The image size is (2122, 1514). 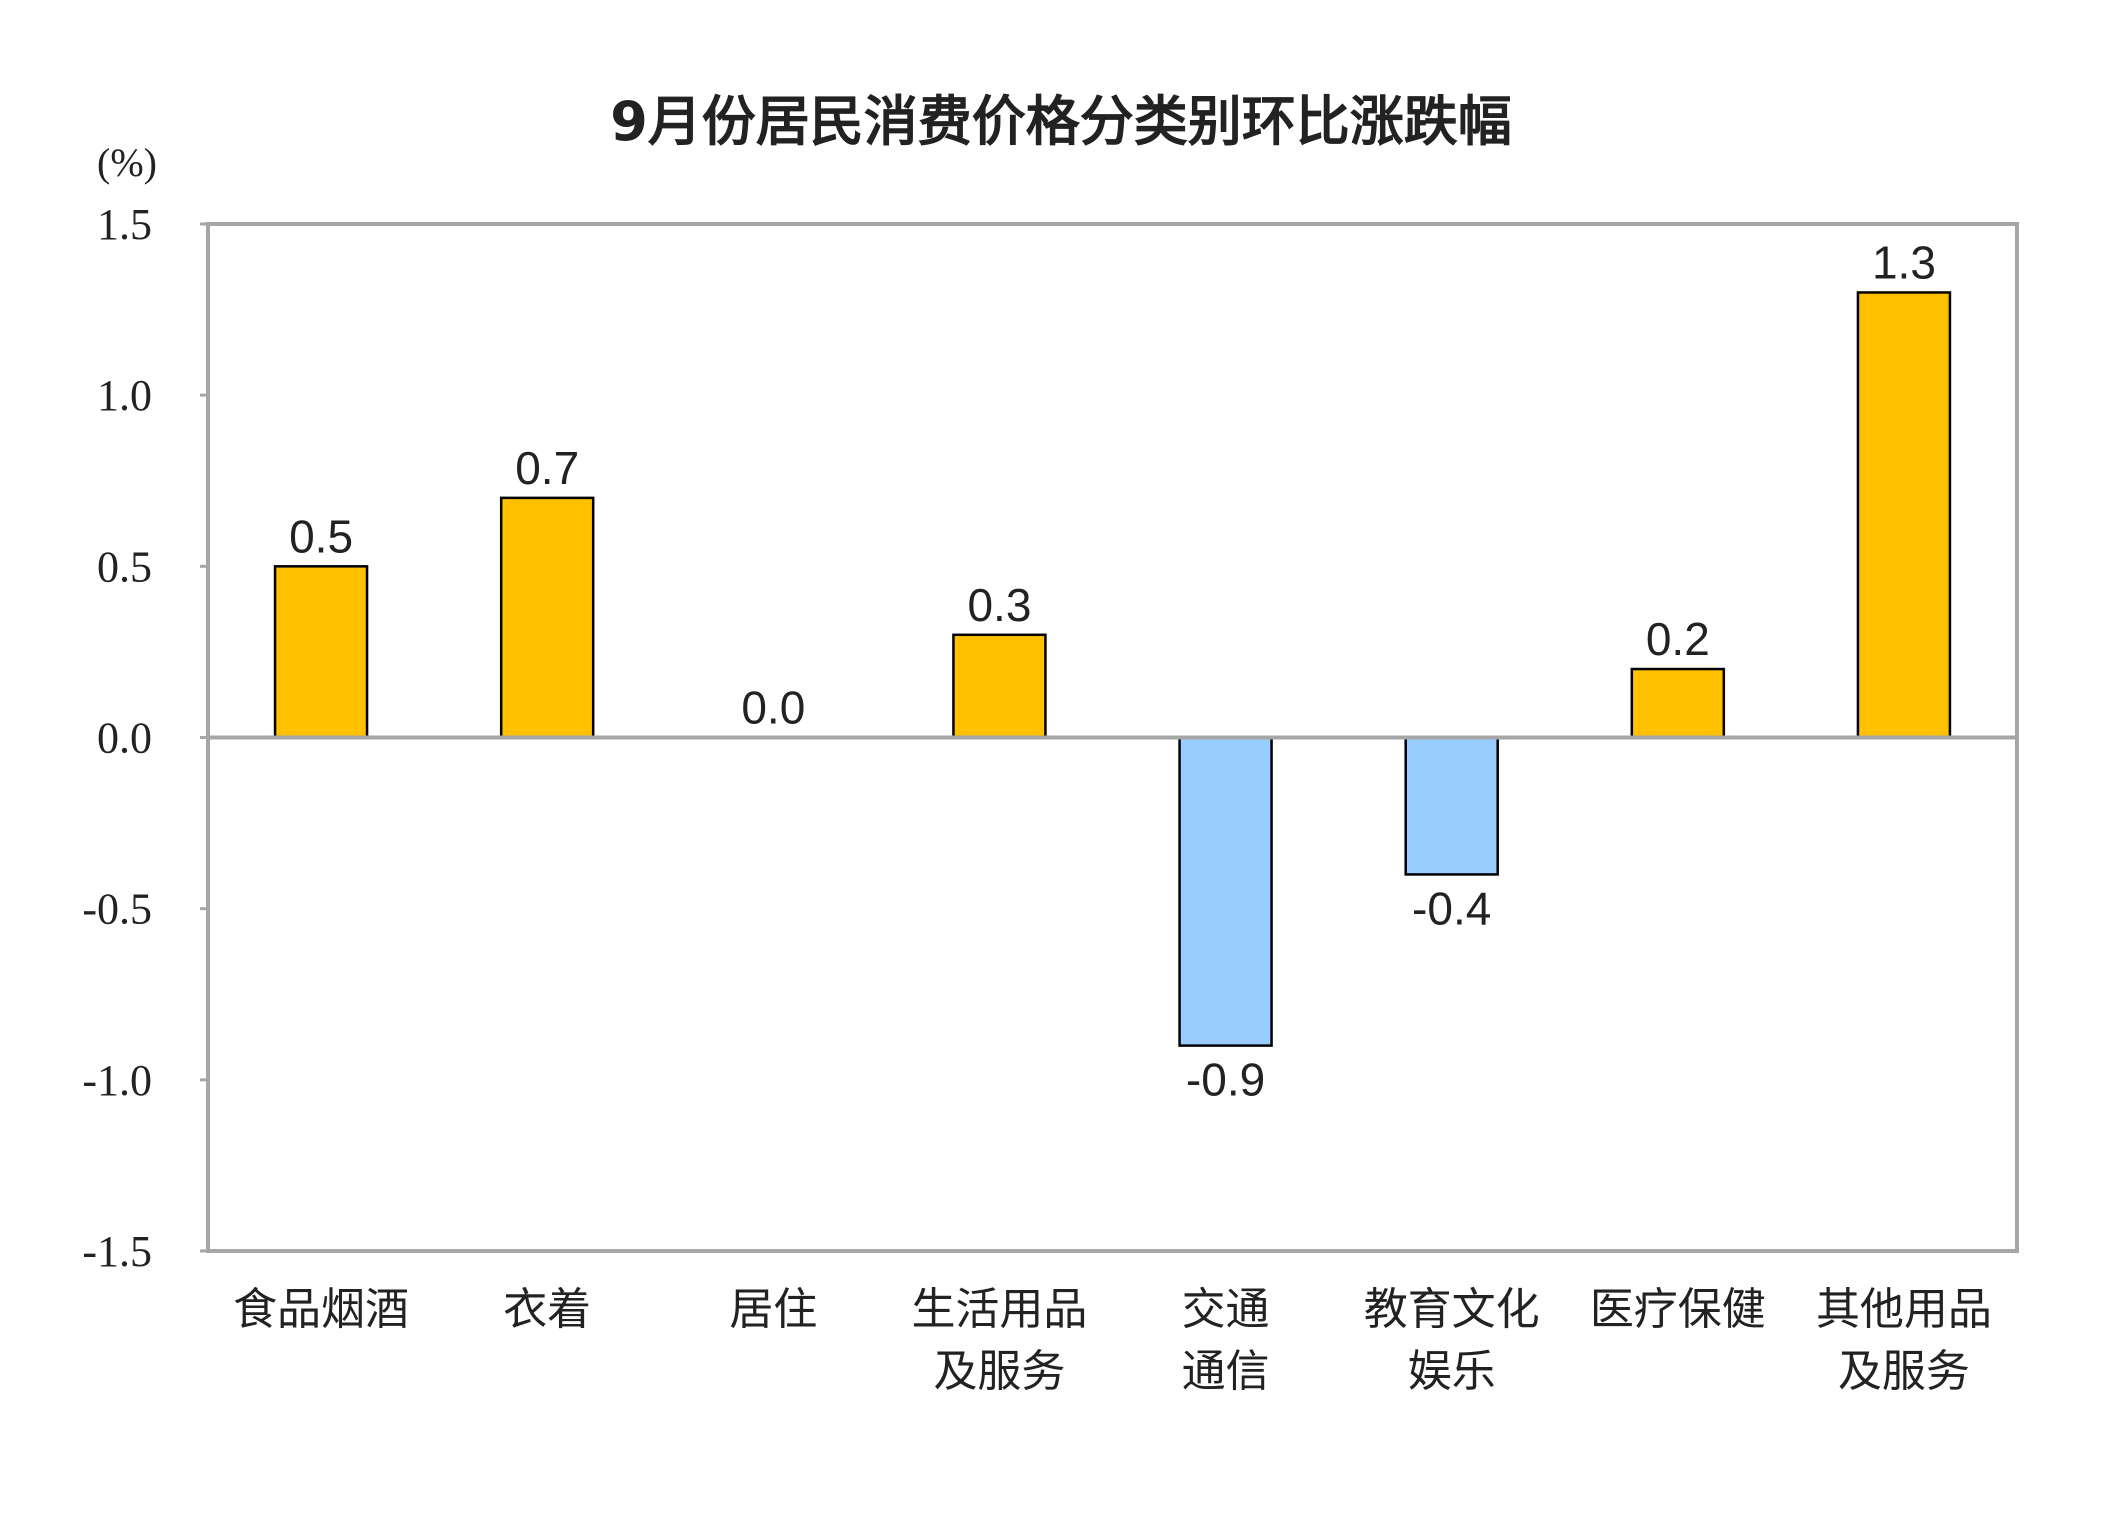 I want to click on y-tick-label: -0.5, so click(x=117, y=909).